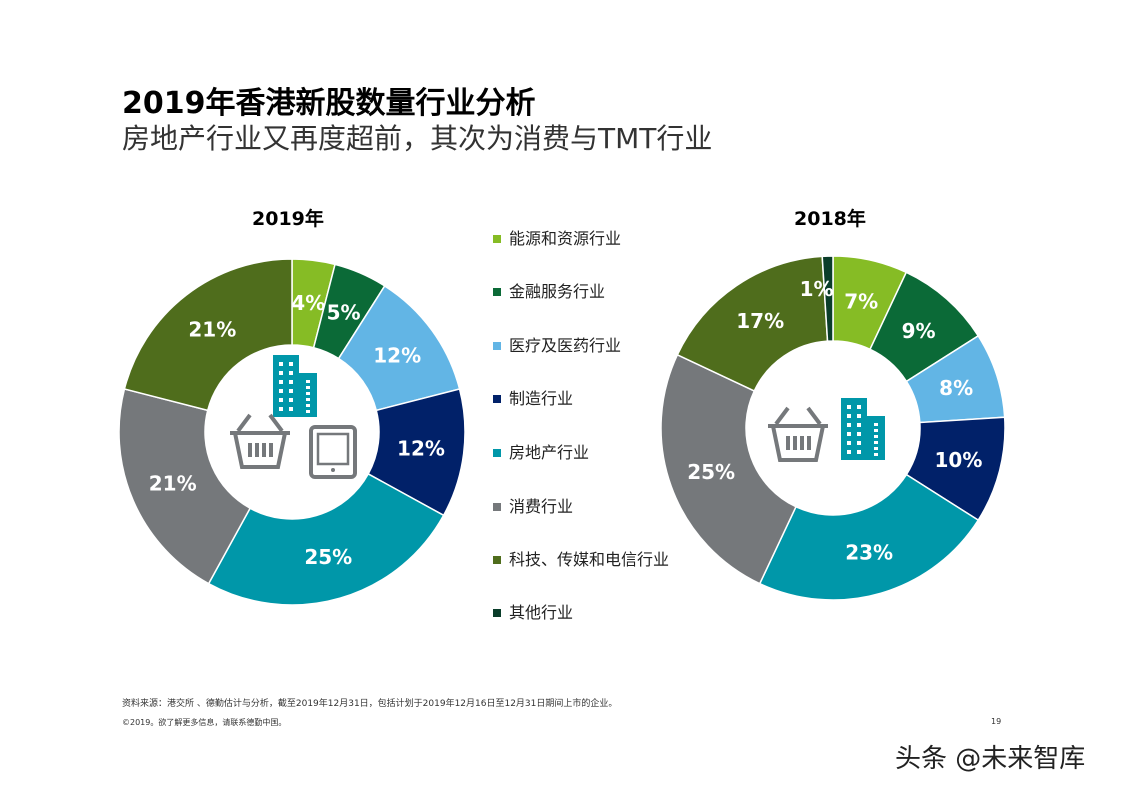 This screenshot has height=793, width=1122. I want to click on page-number: 19, so click(996, 721).